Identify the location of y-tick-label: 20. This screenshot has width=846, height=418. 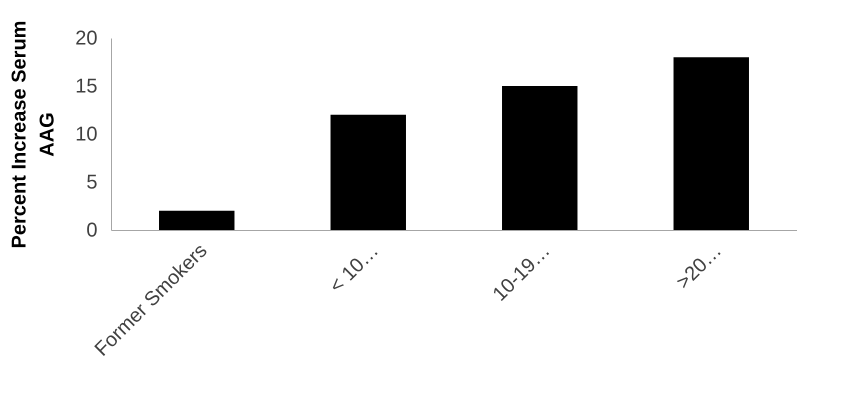
(86, 39).